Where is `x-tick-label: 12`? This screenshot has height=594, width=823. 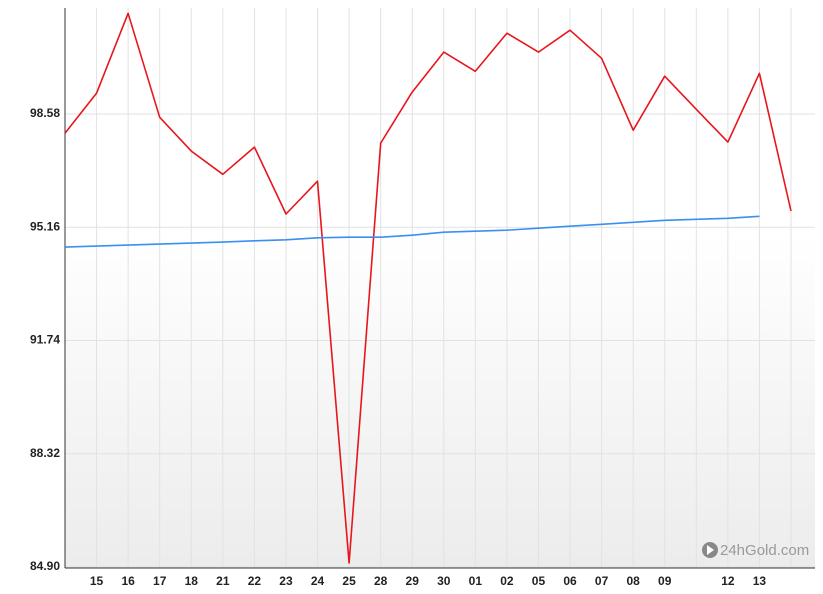
x-tick-label: 12 is located at coordinates (728, 581).